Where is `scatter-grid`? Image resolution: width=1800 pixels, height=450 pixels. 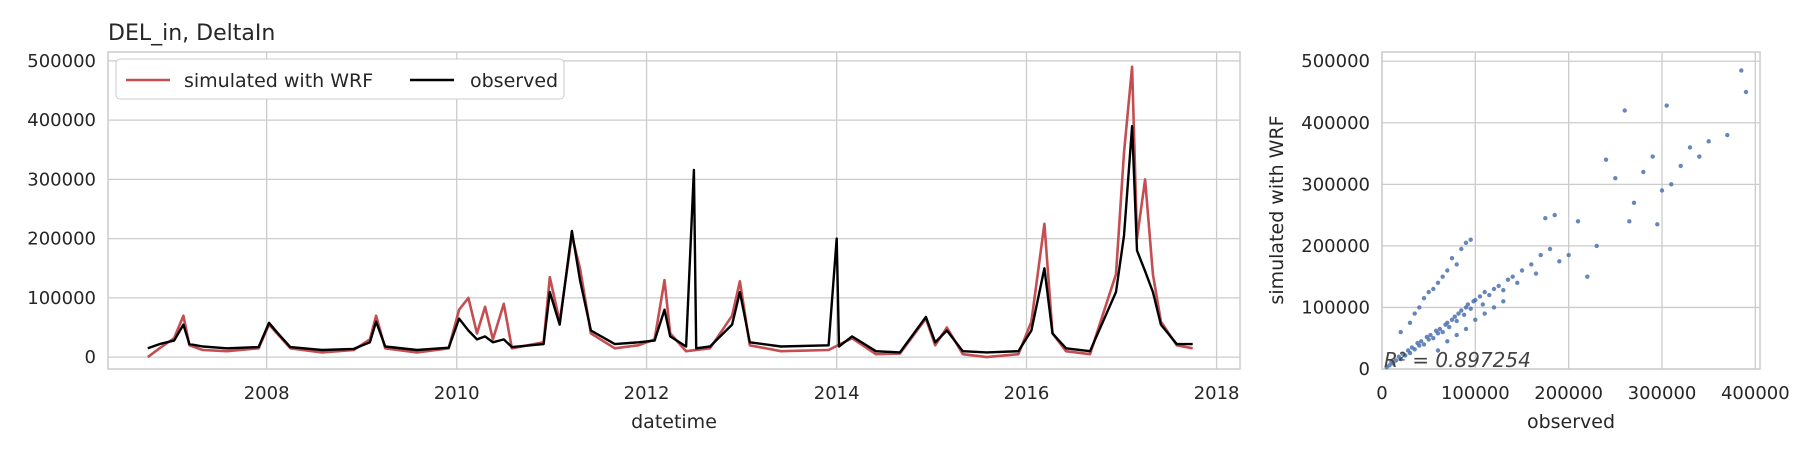 scatter-grid is located at coordinates (1570, 211).